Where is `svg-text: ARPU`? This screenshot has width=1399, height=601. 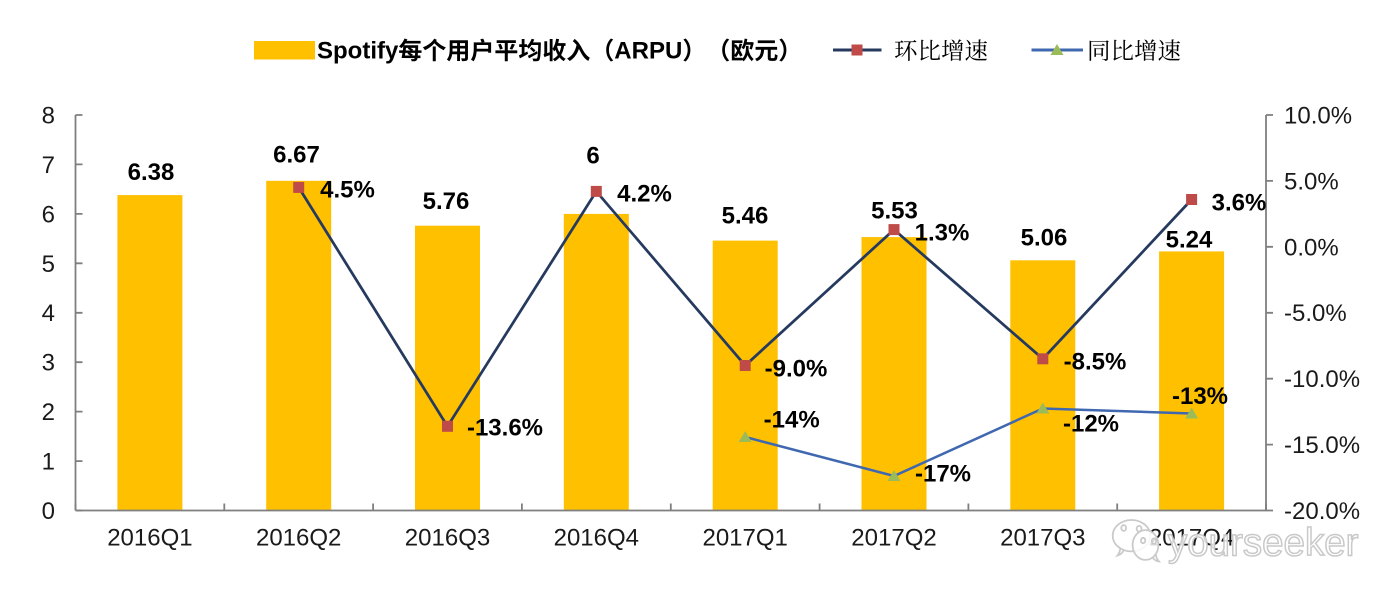
svg-text: ARPU is located at coordinates (648, 51).